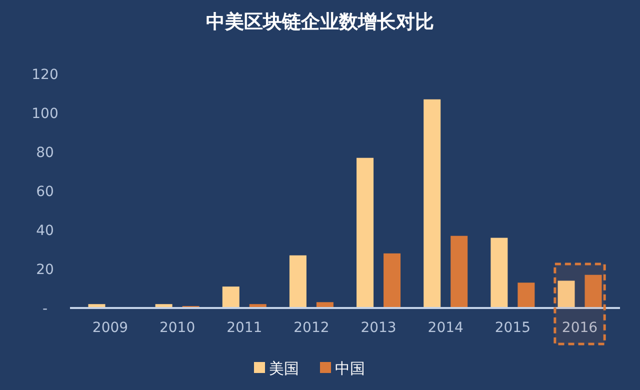 The image size is (640, 390). What do you see at coordinates (45, 152) in the screenshot?
I see `y-tick-label: 80` at bounding box center [45, 152].